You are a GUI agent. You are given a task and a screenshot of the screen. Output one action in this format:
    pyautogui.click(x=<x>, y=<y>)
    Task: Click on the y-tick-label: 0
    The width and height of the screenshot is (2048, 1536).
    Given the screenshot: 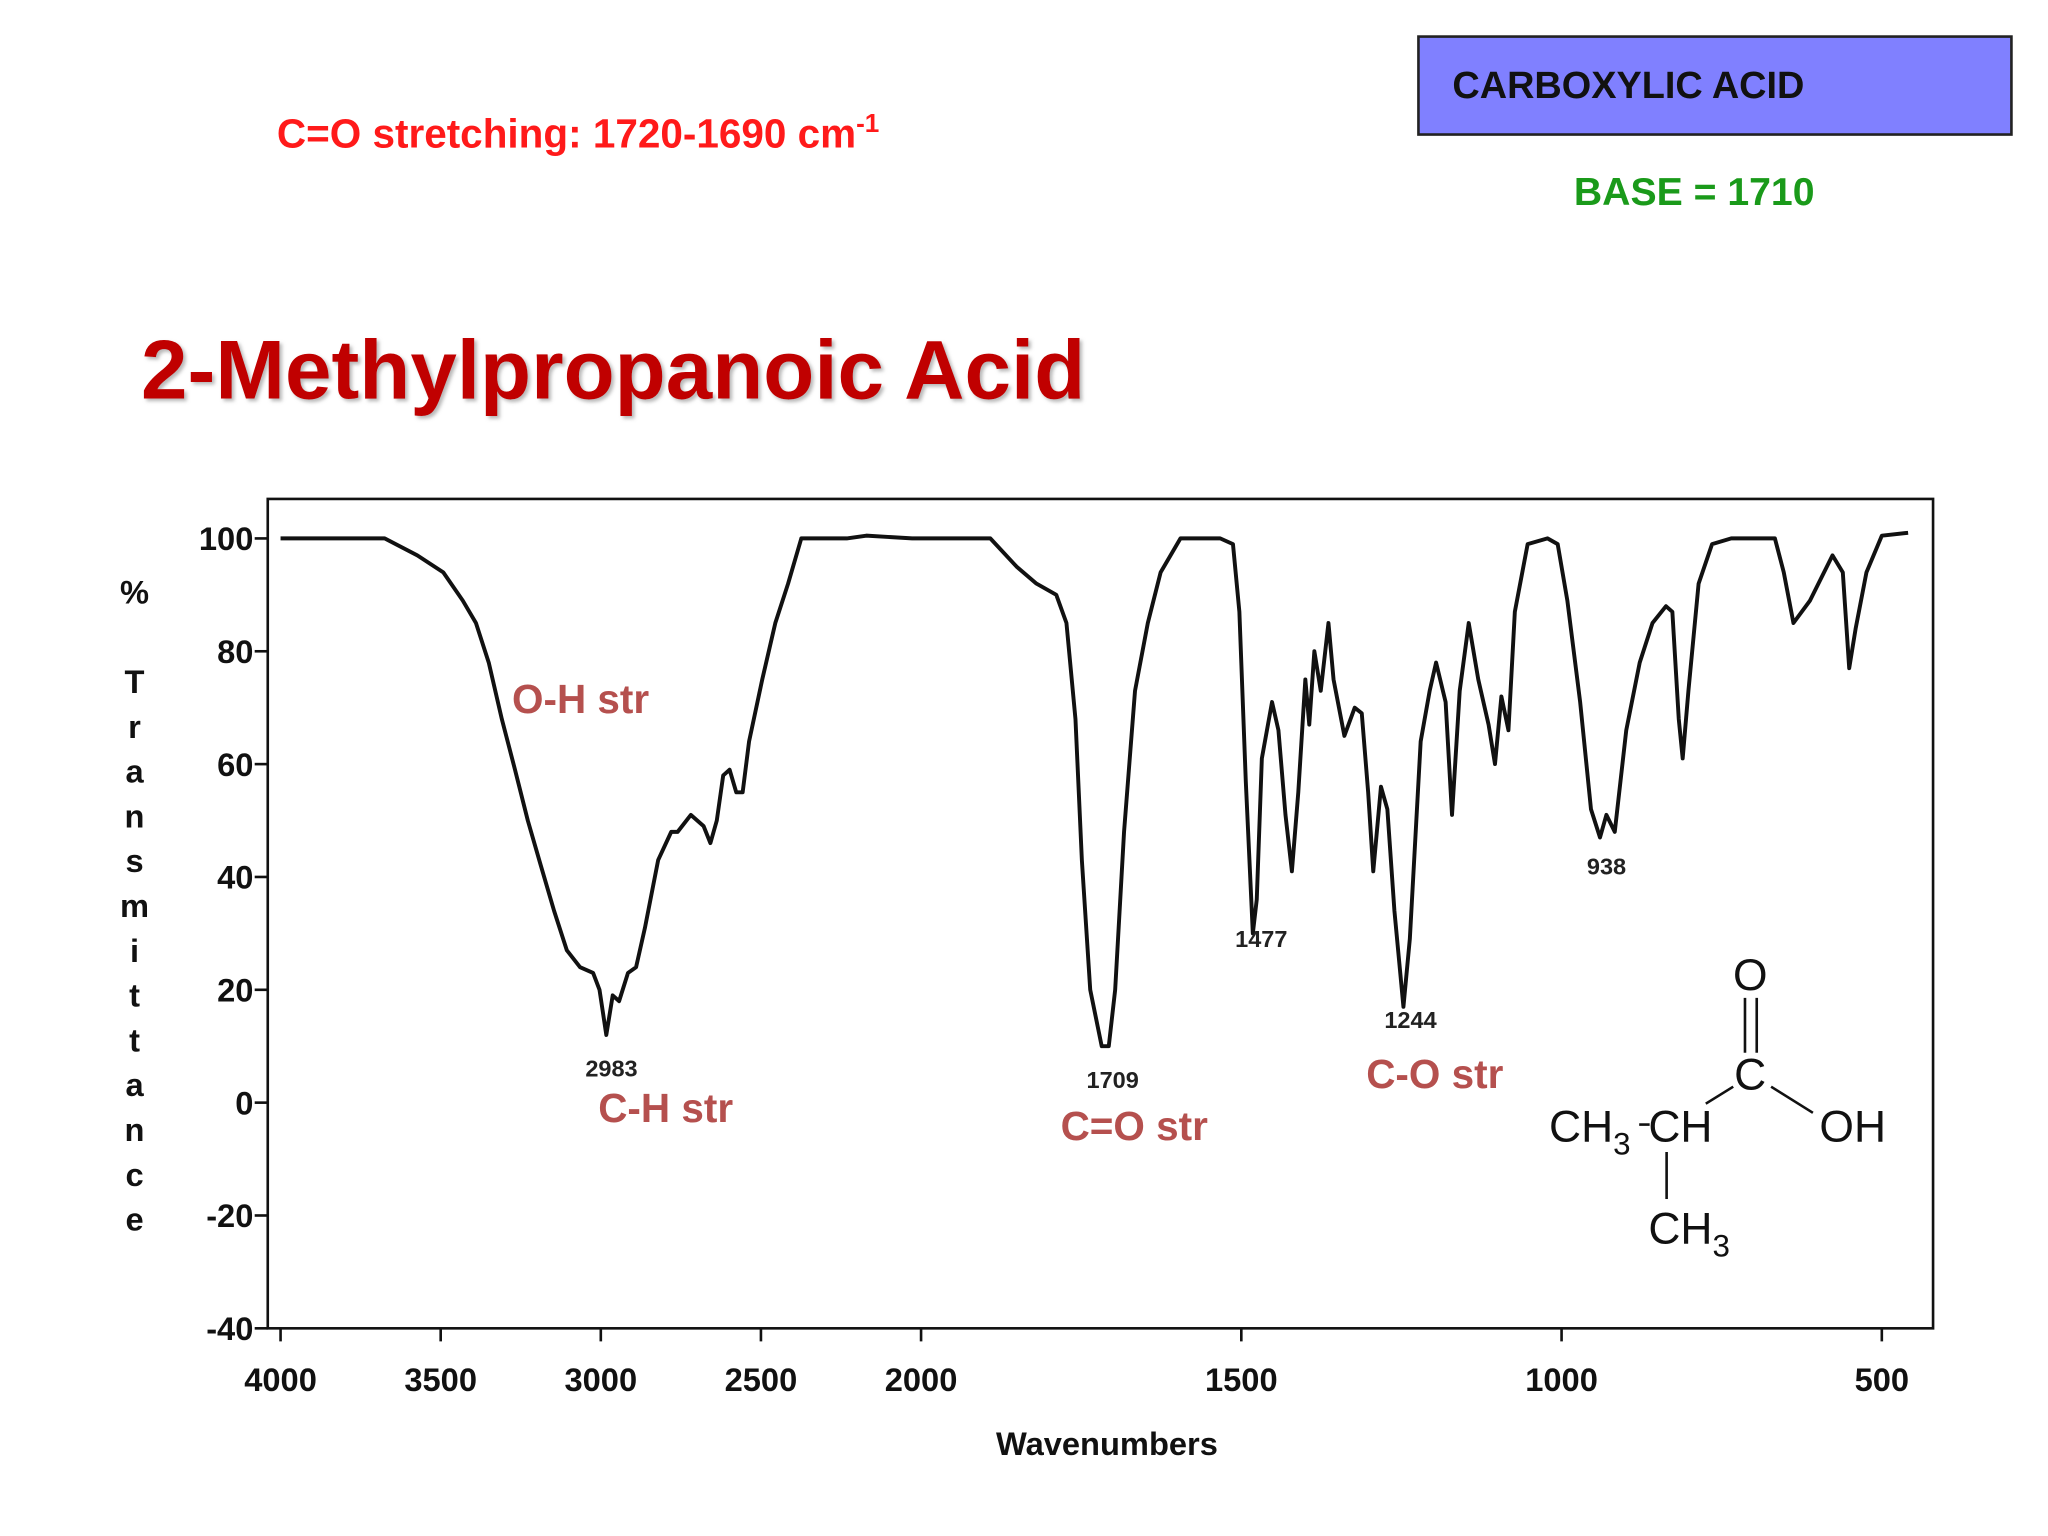 What is the action you would take?
    pyautogui.click(x=244, y=1102)
    